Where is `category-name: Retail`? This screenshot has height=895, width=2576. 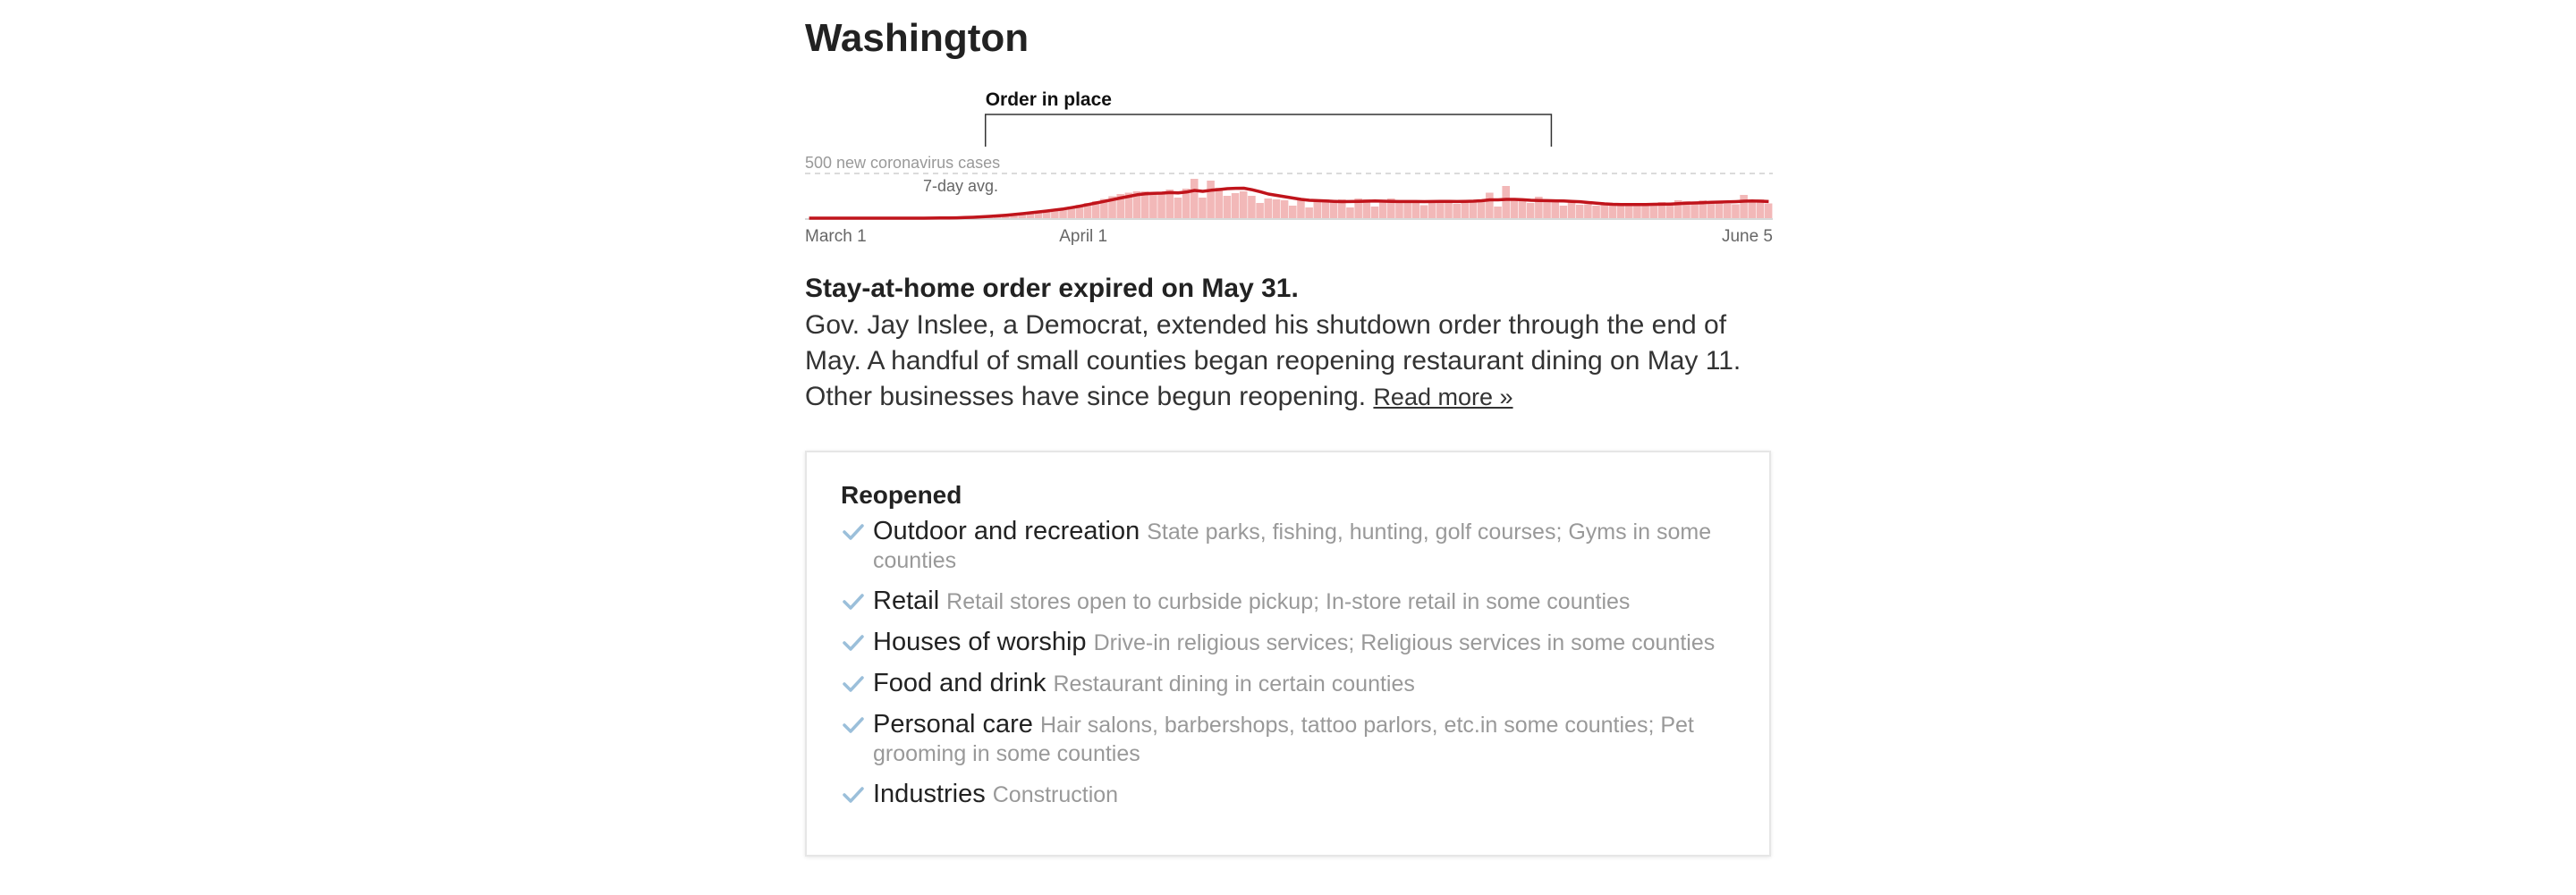
category-name: Retail is located at coordinates (906, 601).